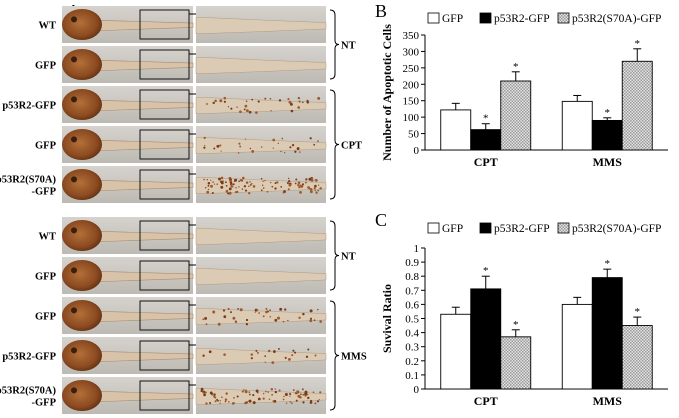 Image resolution: width=679 pixels, height=418 pixels. What do you see at coordinates (29, 357) in the screenshot?
I see `row-label: p53R2-GFP` at bounding box center [29, 357].